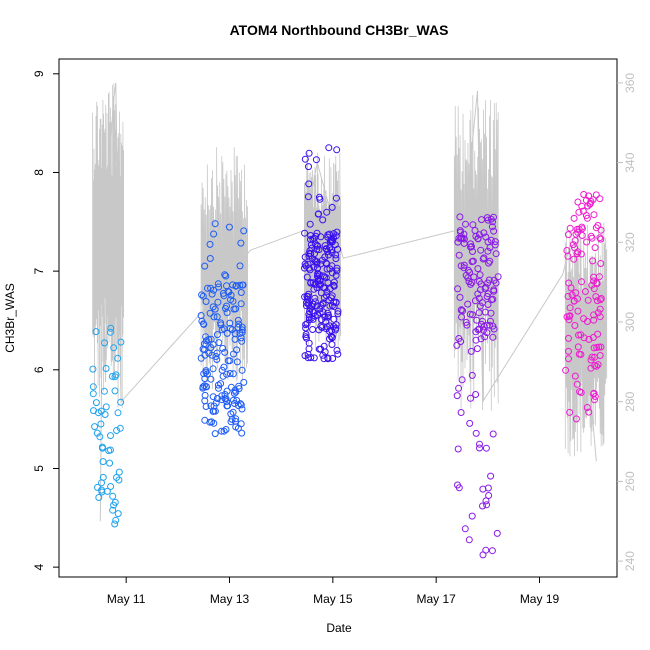 Image resolution: width=650 pixels, height=650 pixels. Describe the element at coordinates (630, 561) in the screenshot. I see `y2-tick-label: 240` at that location.